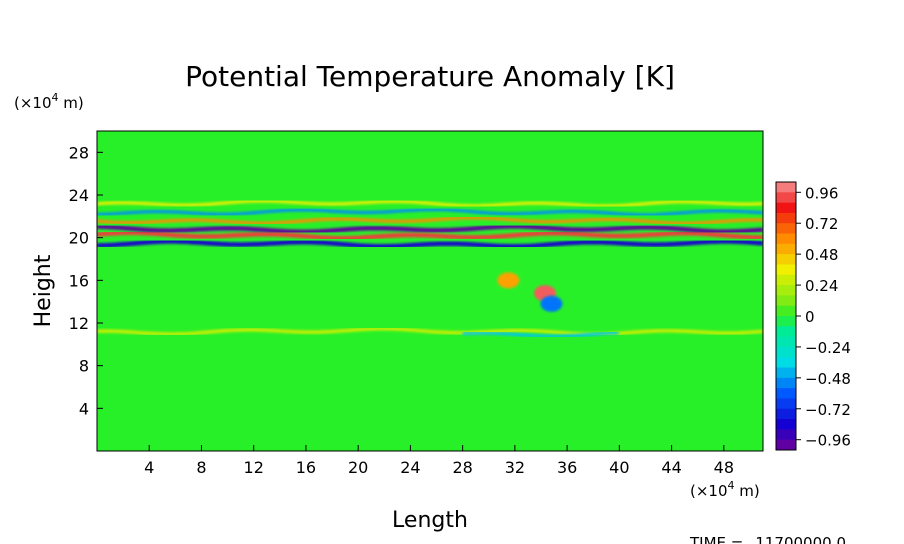 The image size is (904, 544). What do you see at coordinates (84, 408) in the screenshot?
I see `y-tick-label: 4` at bounding box center [84, 408].